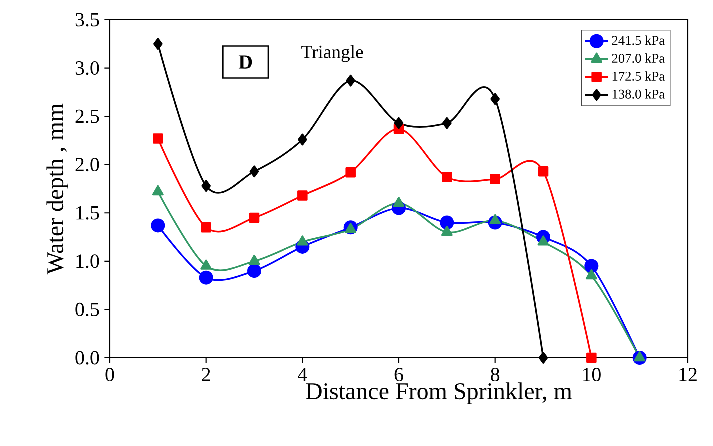  Describe the element at coordinates (88, 165) in the screenshot. I see `y-tick-label: 2.0` at that location.